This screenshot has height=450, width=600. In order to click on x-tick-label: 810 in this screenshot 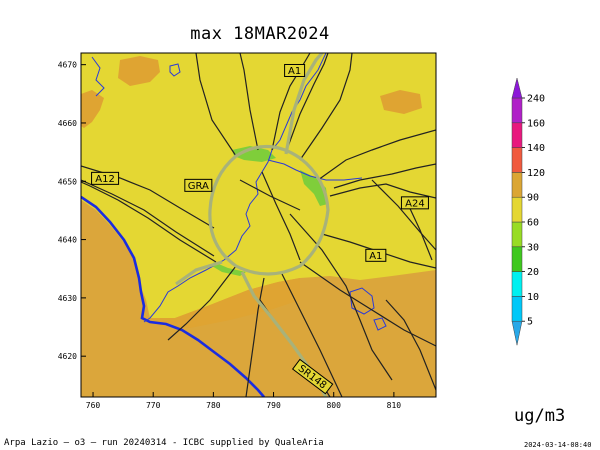, I will do `click(394, 405)`.